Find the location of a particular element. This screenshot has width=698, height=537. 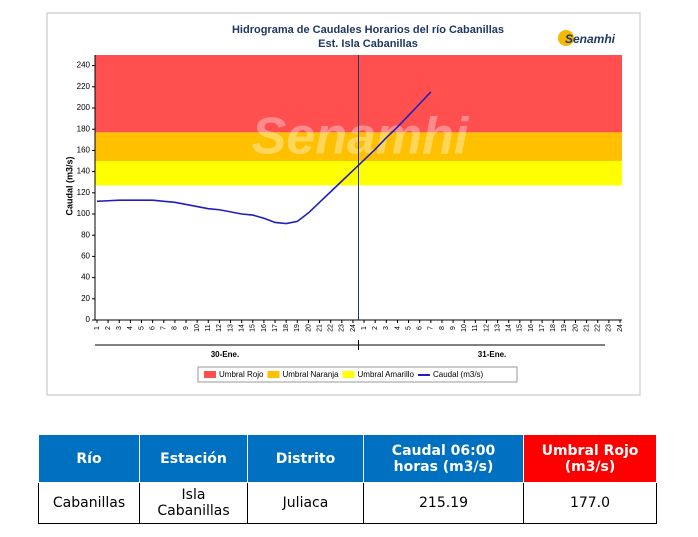

x-group-label: 31-Ene. is located at coordinates (492, 354).